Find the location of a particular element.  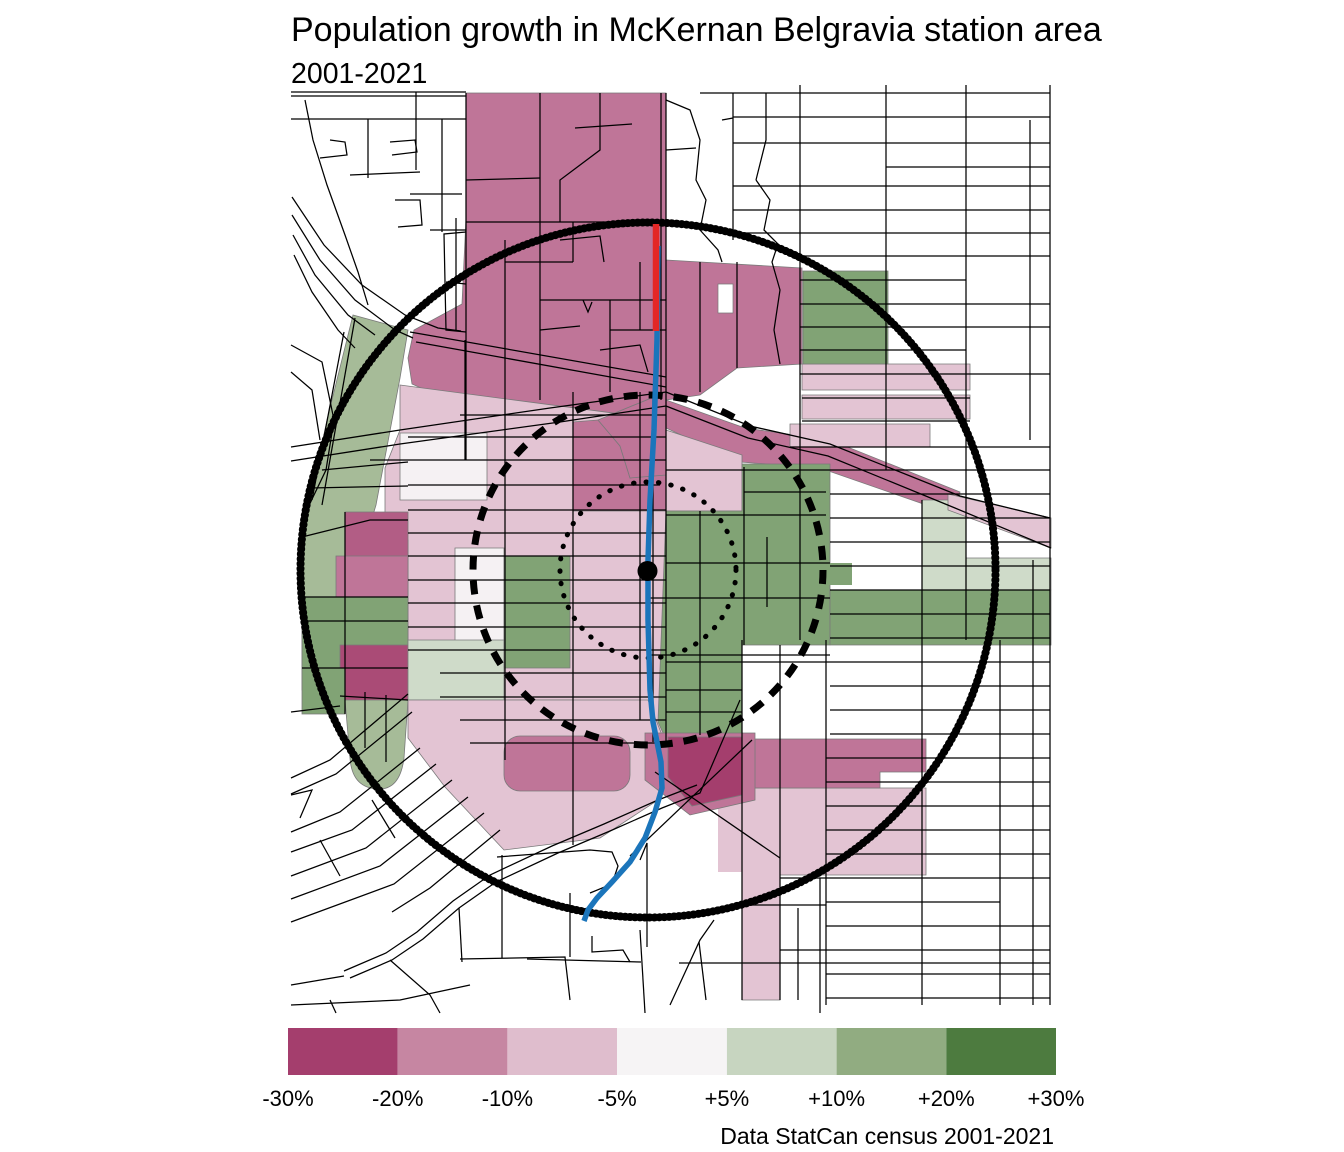

svg-text: -30% is located at coordinates (287, 1098).